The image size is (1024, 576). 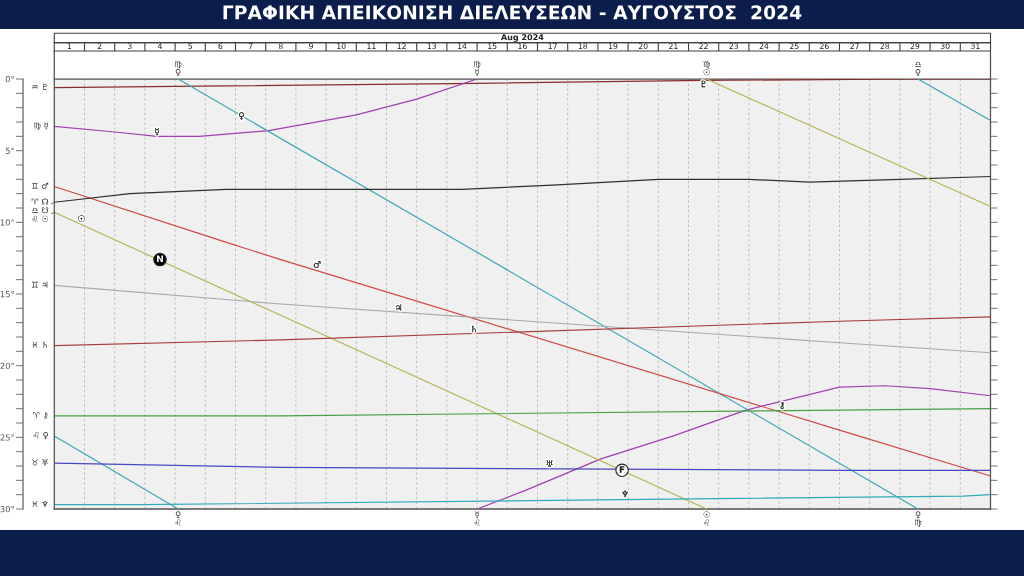 I want to click on annotation: ♇, so click(x=703, y=84).